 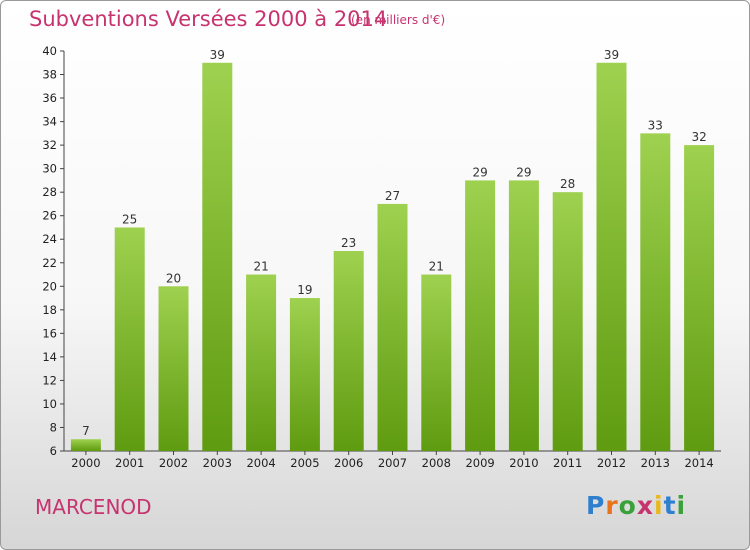 What do you see at coordinates (49, 192) in the screenshot?
I see `y-tick-label: 28` at bounding box center [49, 192].